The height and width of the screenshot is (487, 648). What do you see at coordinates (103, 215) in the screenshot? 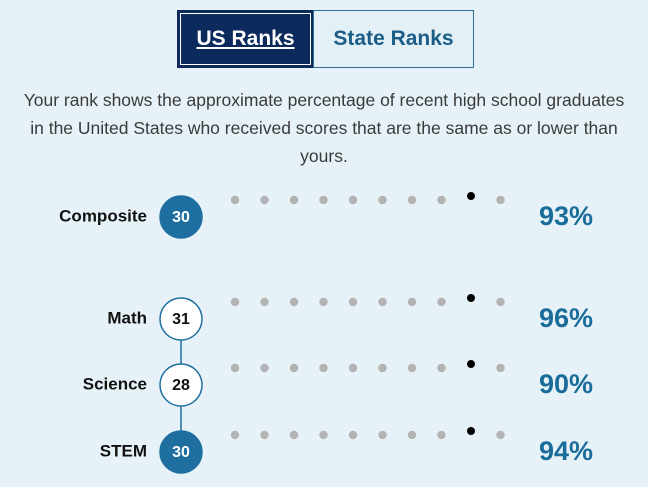
I see `row-label: Composite` at bounding box center [103, 215].